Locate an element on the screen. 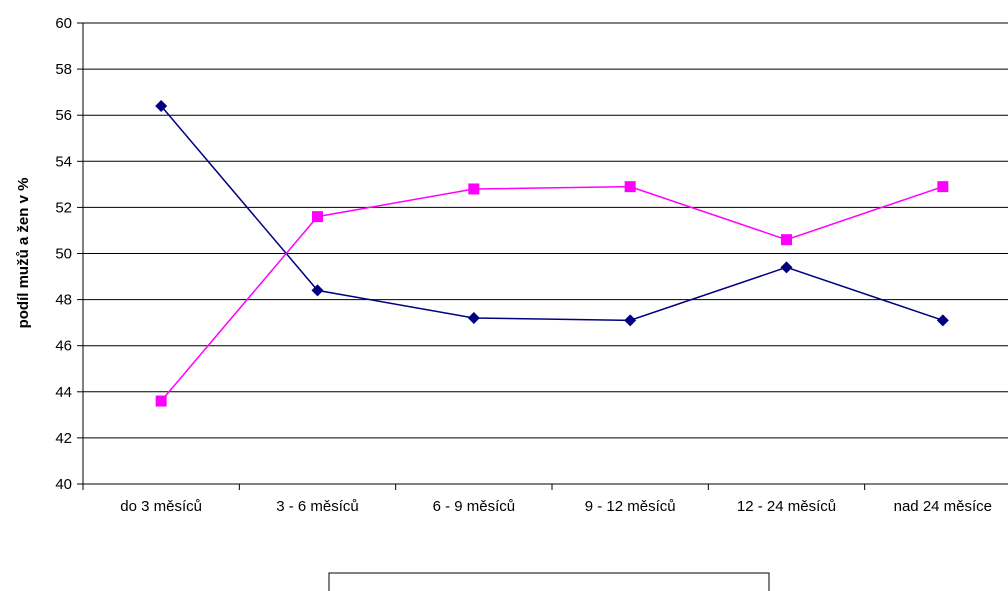 The width and height of the screenshot is (1008, 591). y-tick-label: 42 is located at coordinates (63, 438).